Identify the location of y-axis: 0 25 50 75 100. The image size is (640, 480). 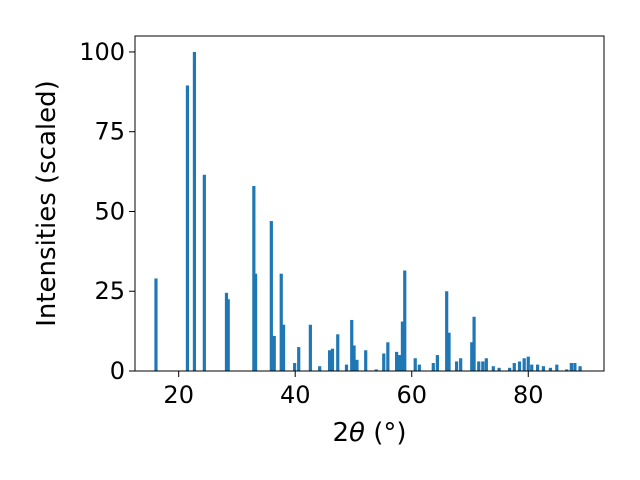
(107, 211).